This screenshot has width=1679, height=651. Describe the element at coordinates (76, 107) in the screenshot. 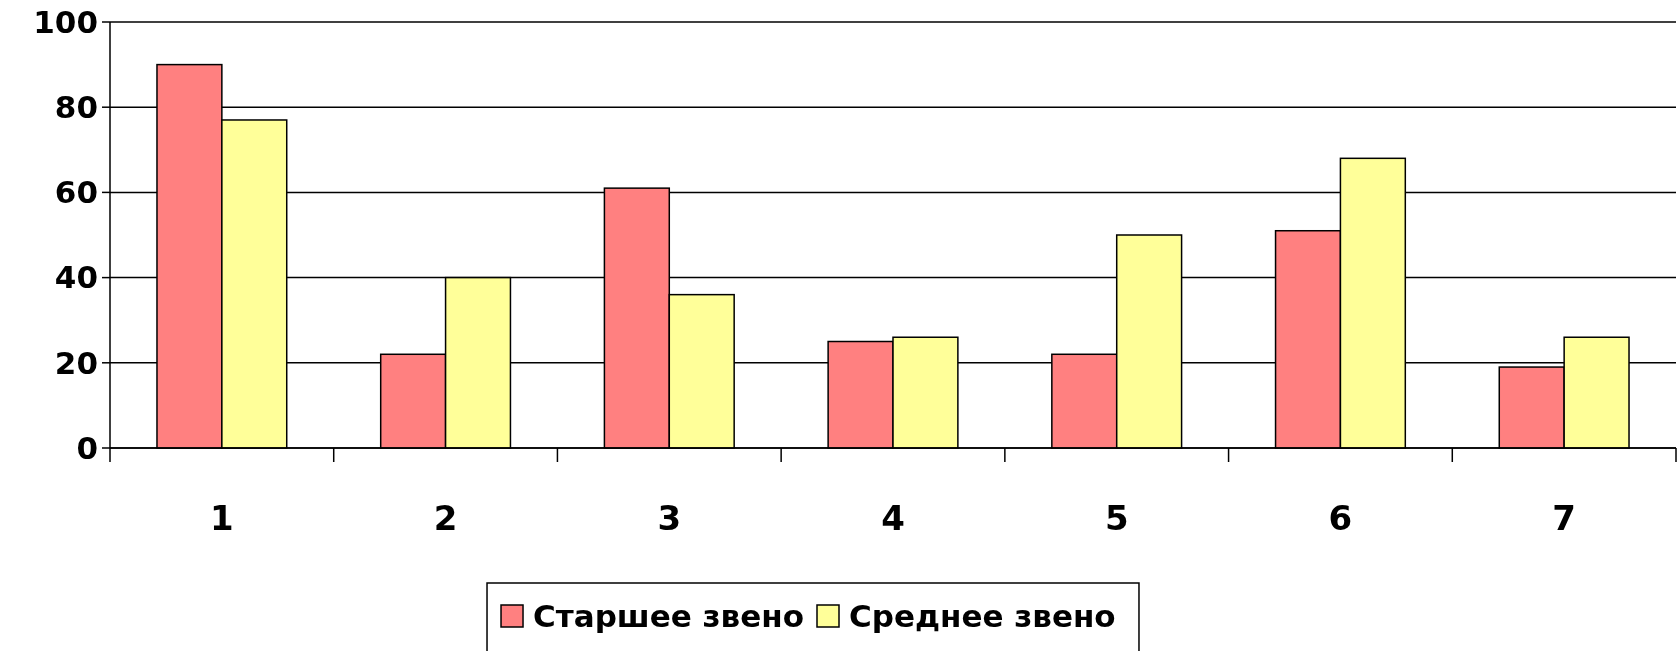

I see `y-tick-label: 80` at that location.